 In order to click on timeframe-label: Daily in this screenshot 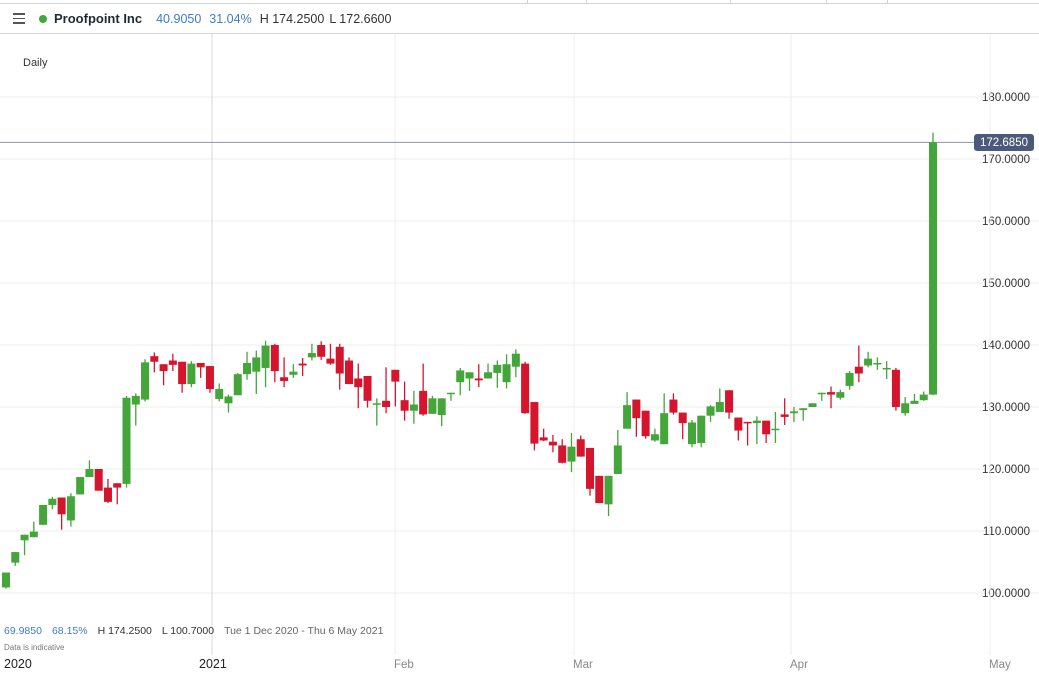, I will do `click(35, 63)`.